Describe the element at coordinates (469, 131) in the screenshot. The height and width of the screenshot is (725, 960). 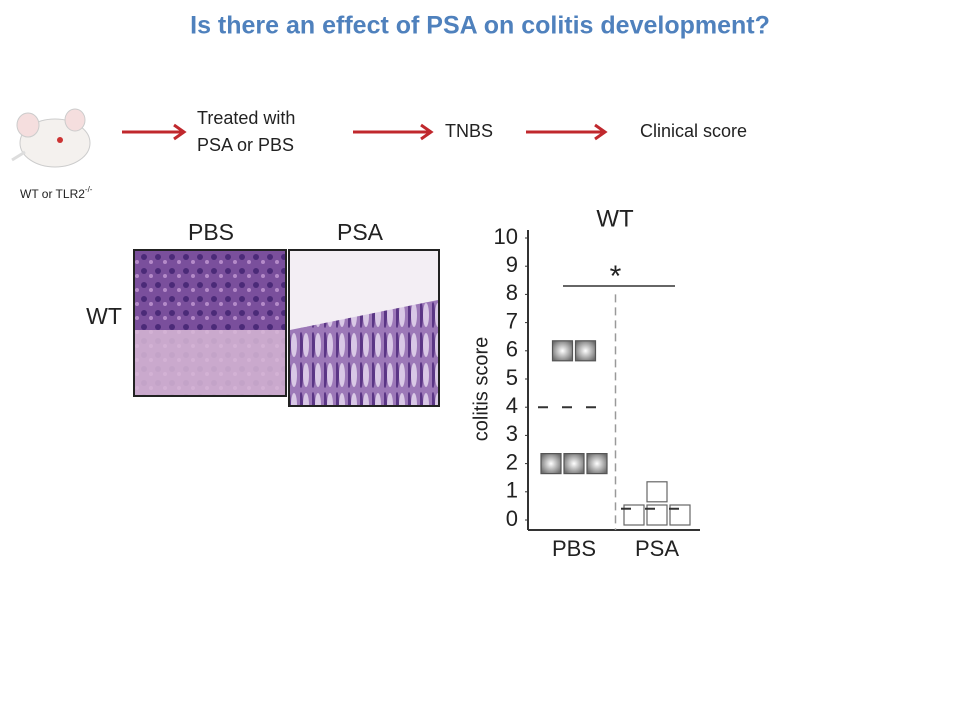
I see `step-2: TNBS` at that location.